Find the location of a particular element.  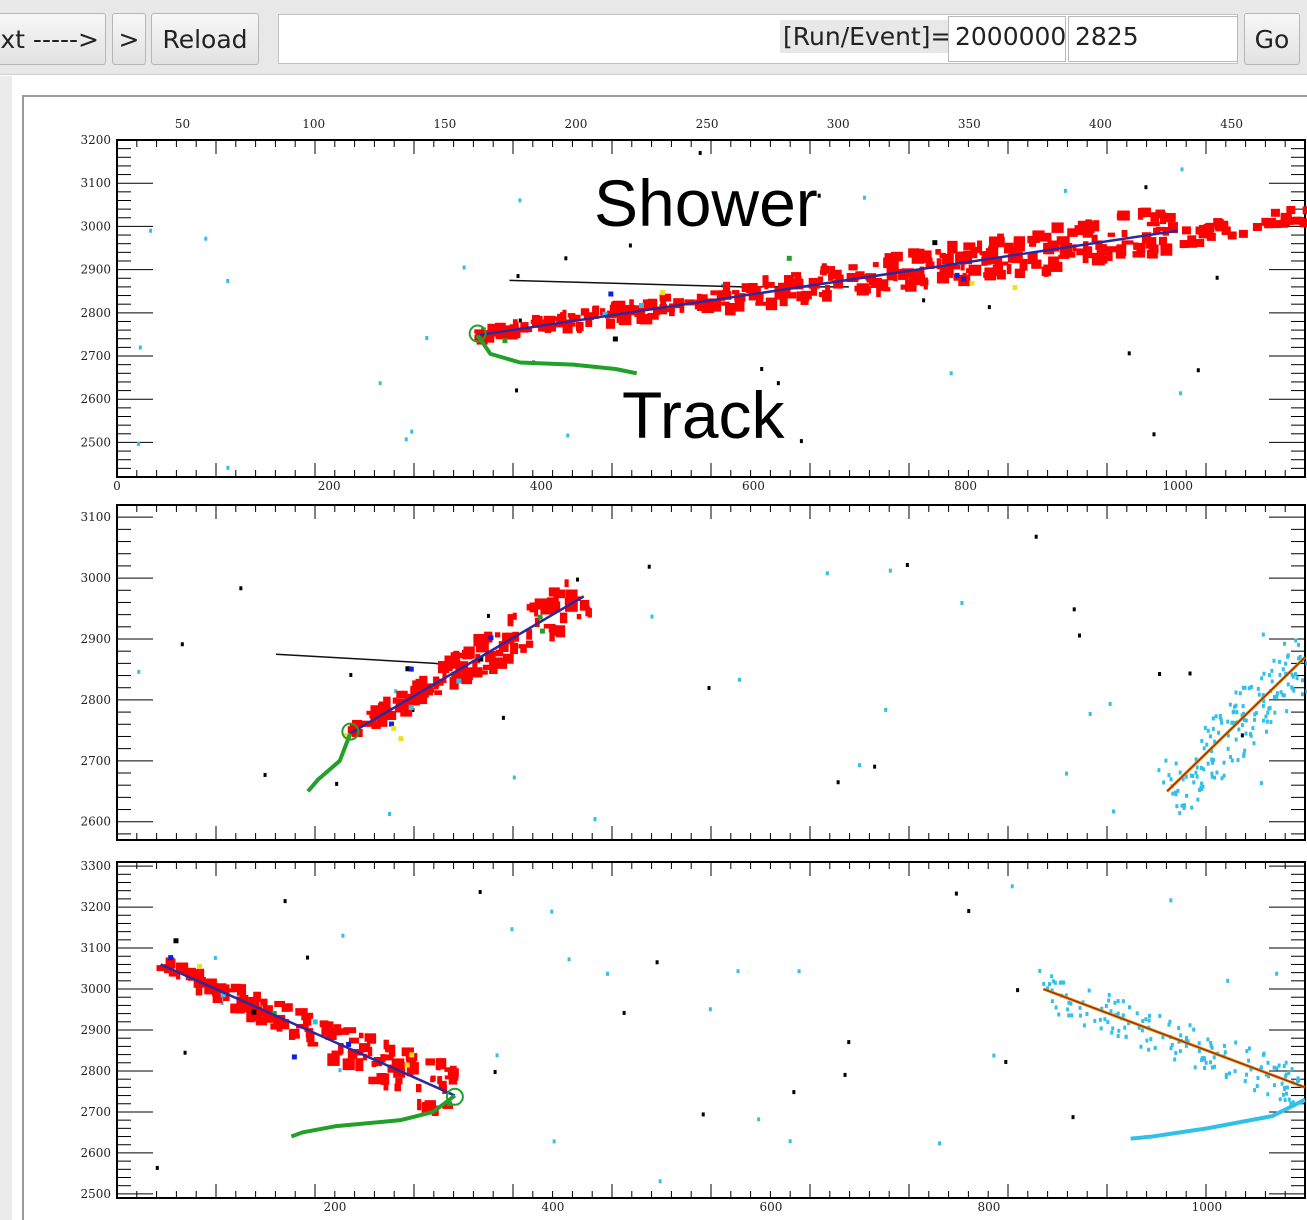

shower-axis-line is located at coordinates (827, 283).